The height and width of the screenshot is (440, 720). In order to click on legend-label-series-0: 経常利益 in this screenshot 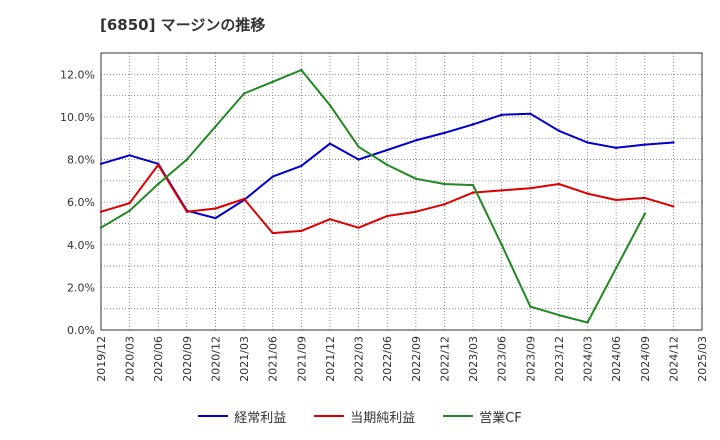, I will do `click(260, 418)`.